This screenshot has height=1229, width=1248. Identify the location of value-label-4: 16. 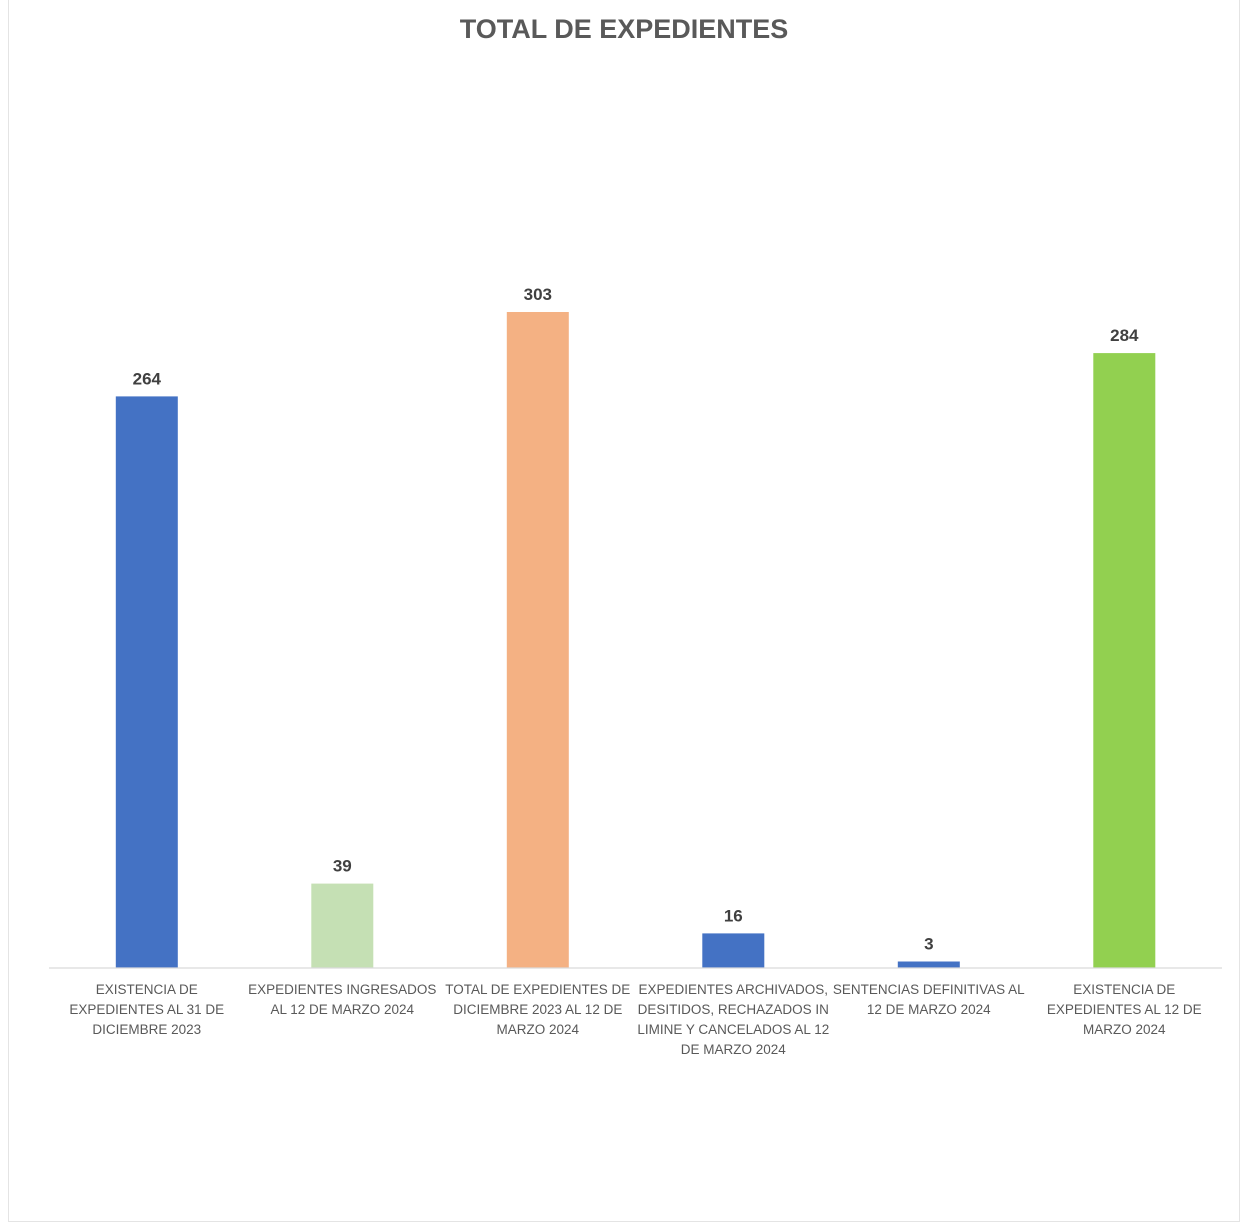
(733, 915).